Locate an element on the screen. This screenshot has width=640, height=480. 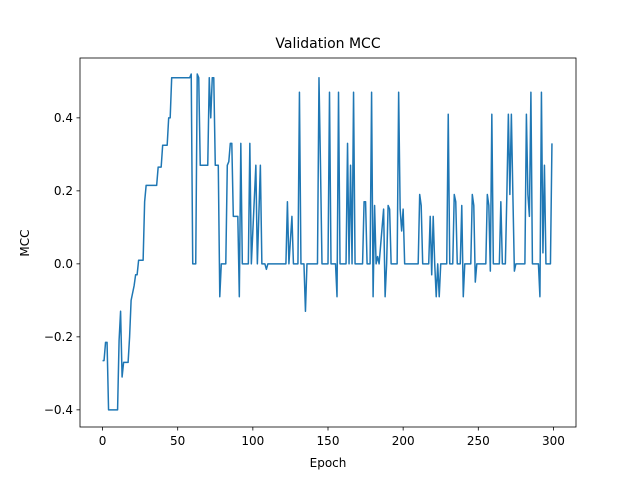
x-tick-label: 150 is located at coordinates (328, 441).